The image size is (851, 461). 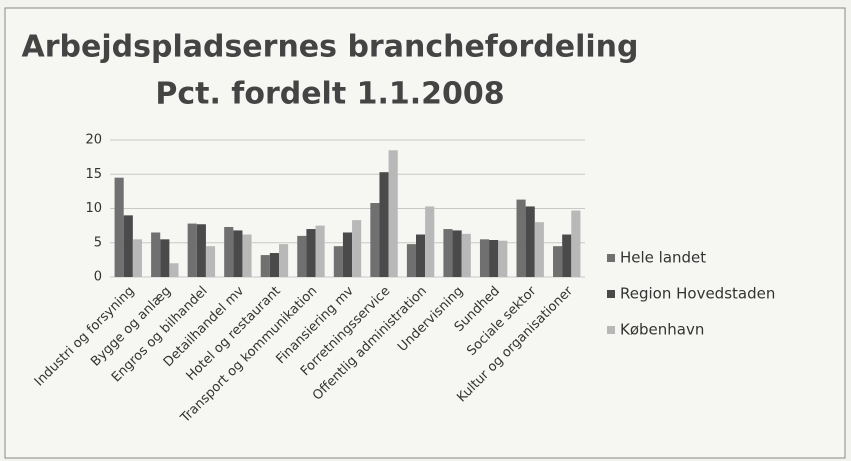 What do you see at coordinates (93, 140) in the screenshot?
I see `y-tick-label: 20` at bounding box center [93, 140].